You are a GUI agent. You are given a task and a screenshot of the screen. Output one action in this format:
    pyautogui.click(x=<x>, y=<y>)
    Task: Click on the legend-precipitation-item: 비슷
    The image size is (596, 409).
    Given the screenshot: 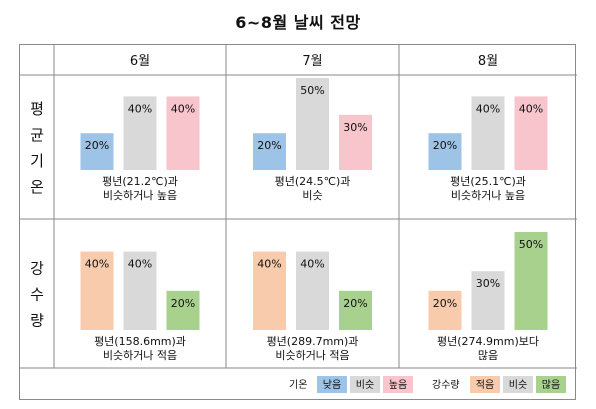 What is the action you would take?
    pyautogui.click(x=518, y=385)
    